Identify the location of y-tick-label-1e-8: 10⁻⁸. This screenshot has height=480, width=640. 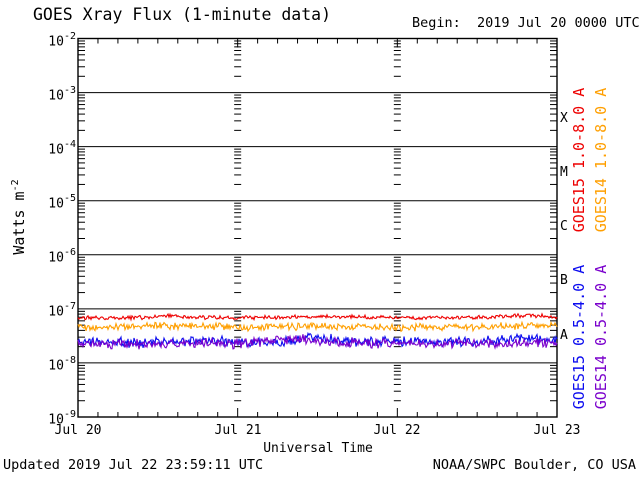
(62, 364).